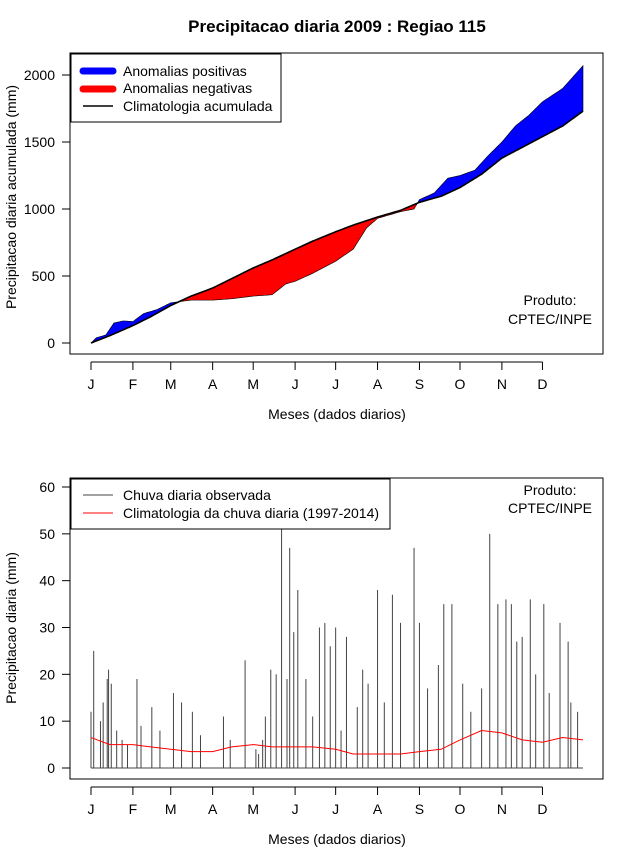 The width and height of the screenshot is (640, 850). What do you see at coordinates (337, 839) in the screenshot?
I see `daily-x-label: Meses (dados diarios)` at bounding box center [337, 839].